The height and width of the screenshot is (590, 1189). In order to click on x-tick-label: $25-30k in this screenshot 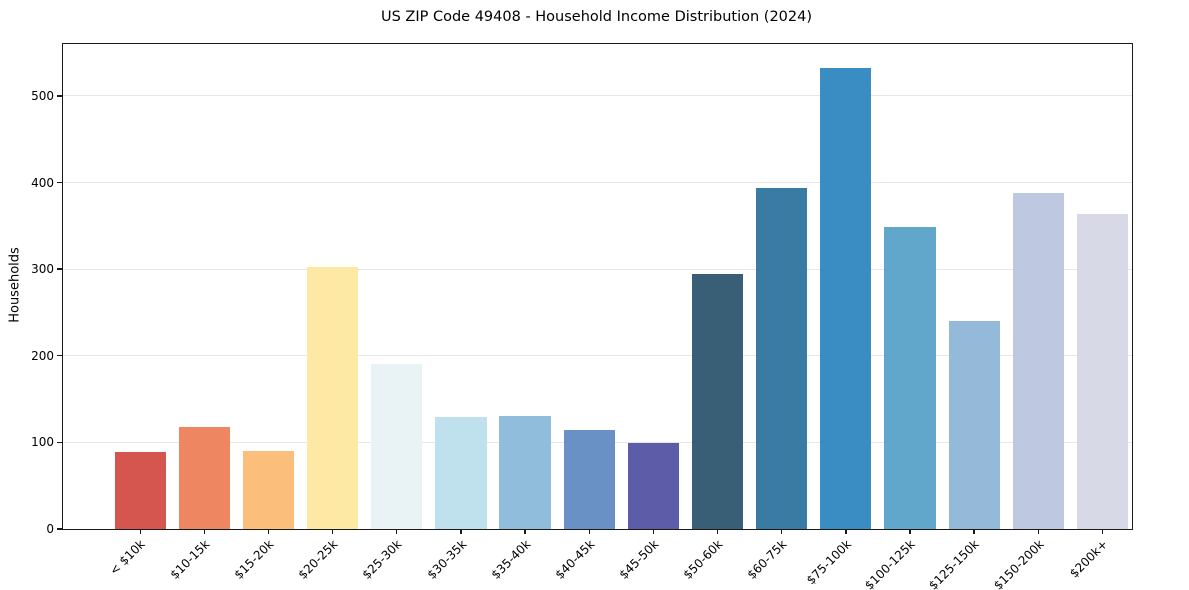, I will do `click(382, 559)`.